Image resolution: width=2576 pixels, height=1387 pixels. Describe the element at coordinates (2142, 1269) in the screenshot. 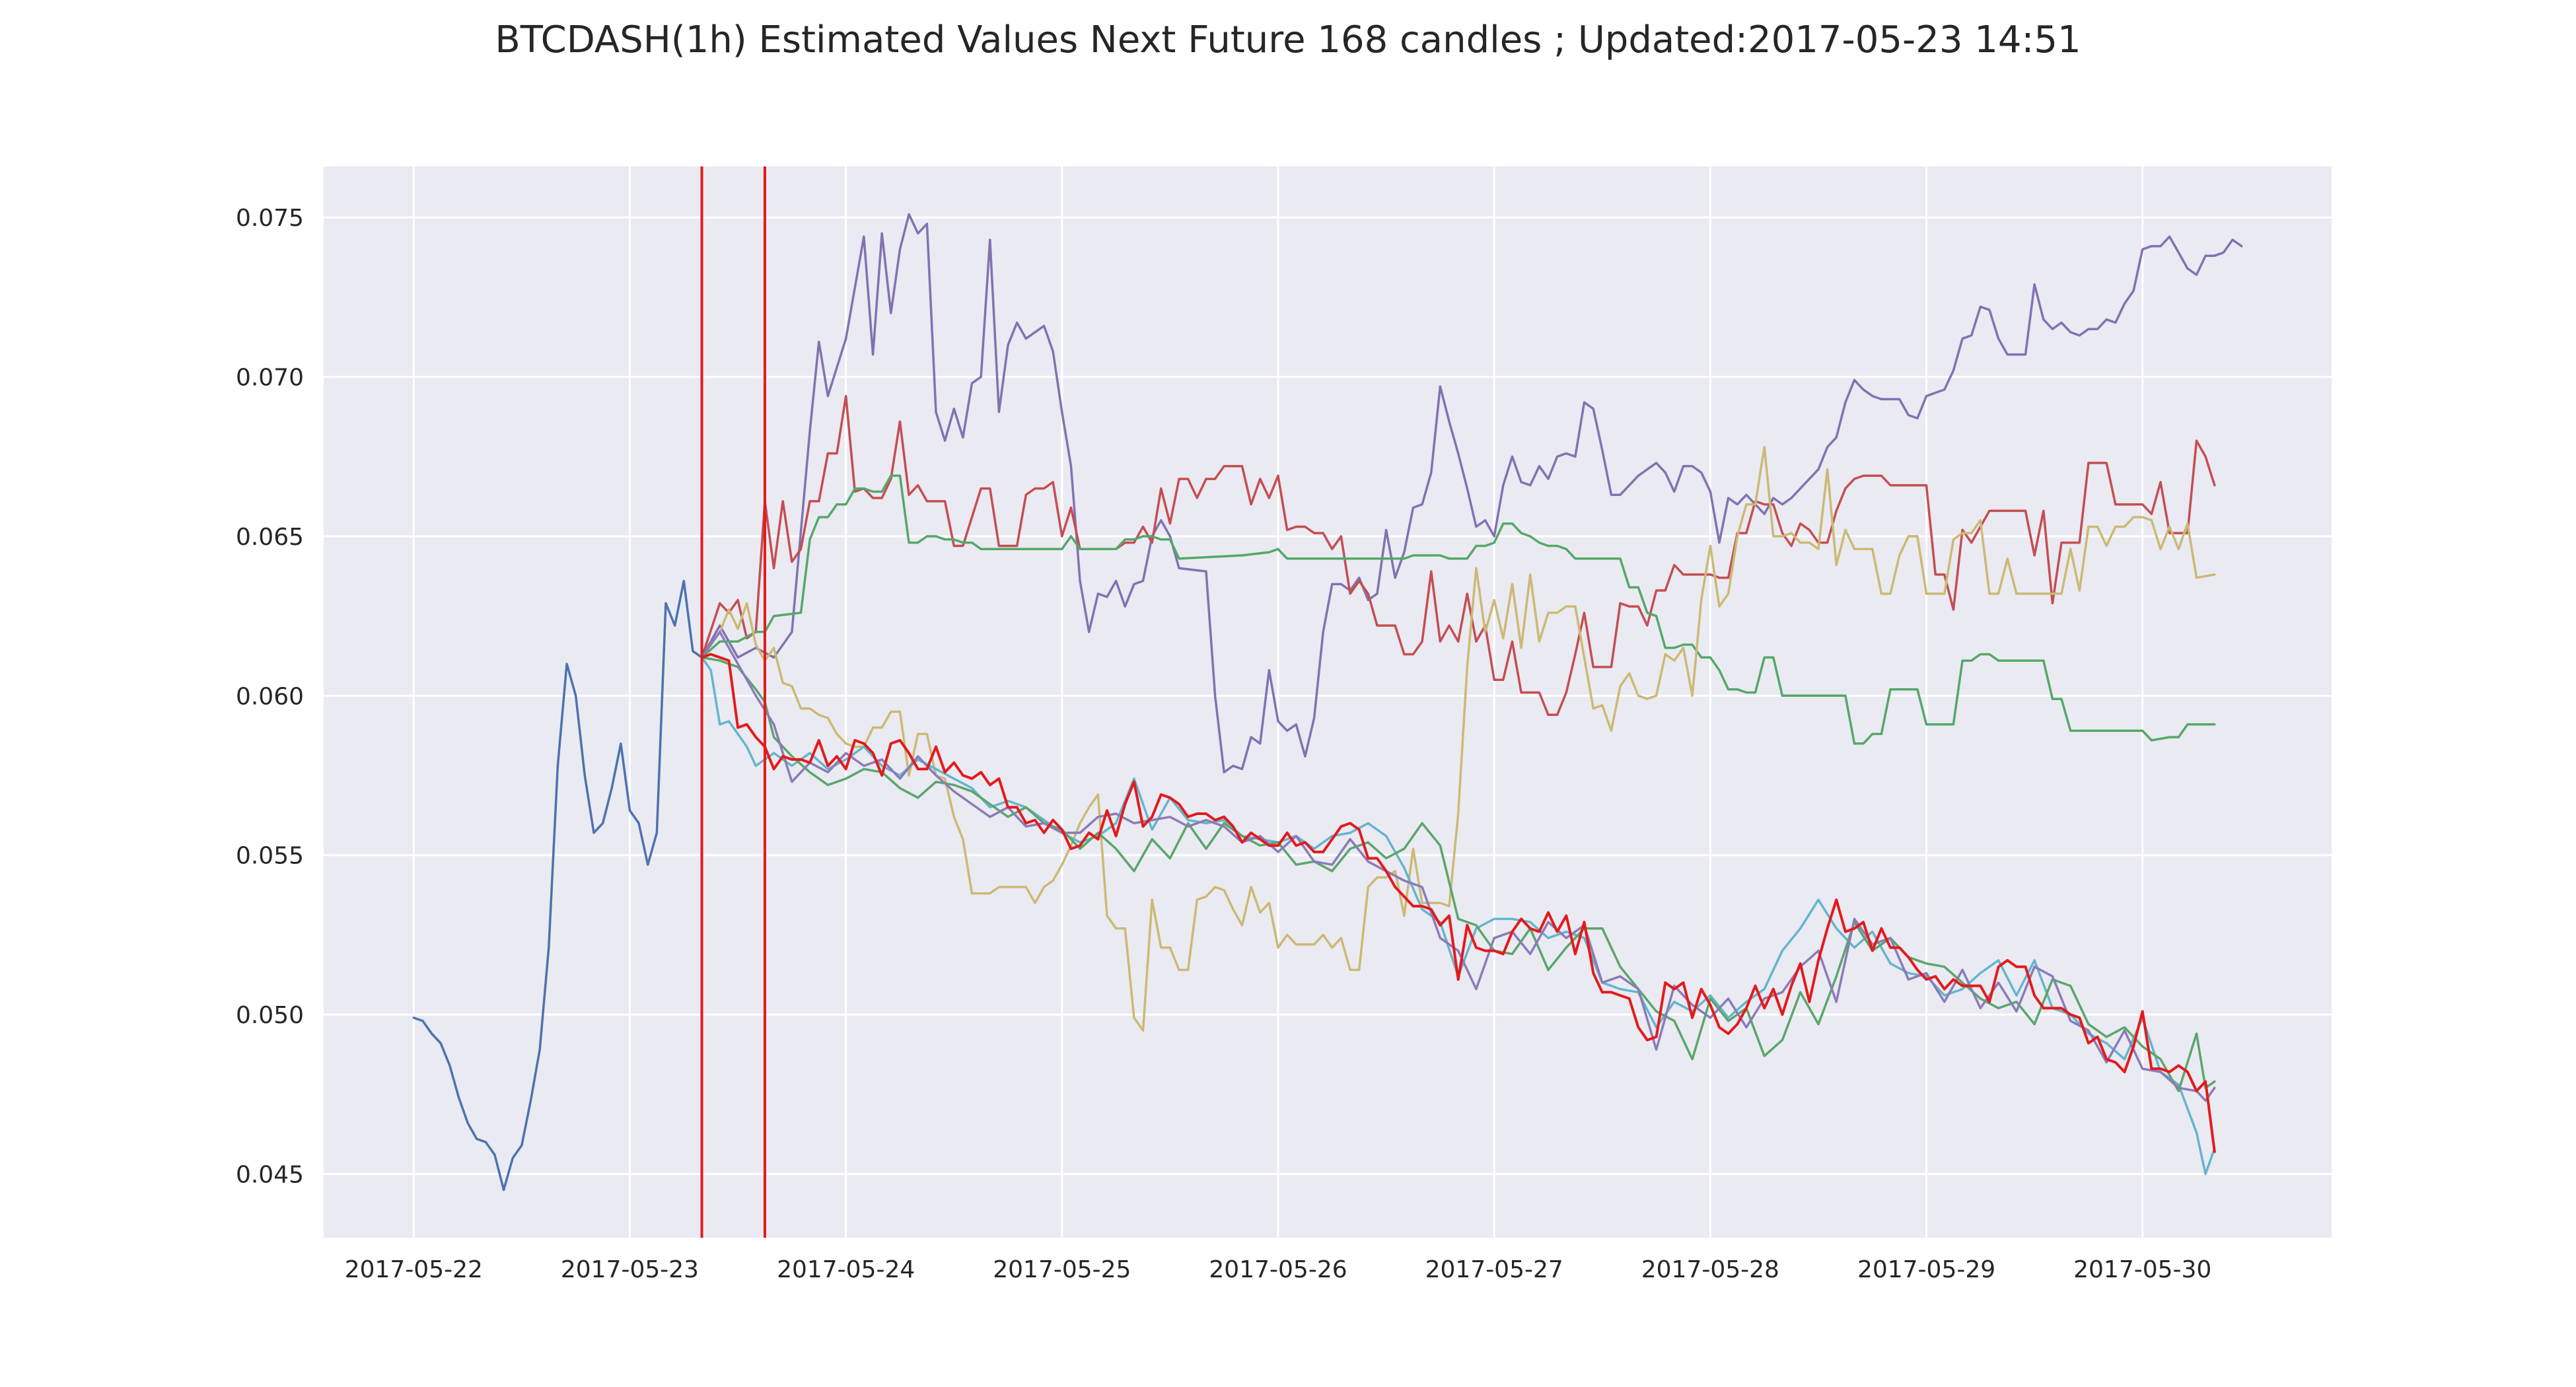

I see `x-tick-label: 2017-05-30` at that location.